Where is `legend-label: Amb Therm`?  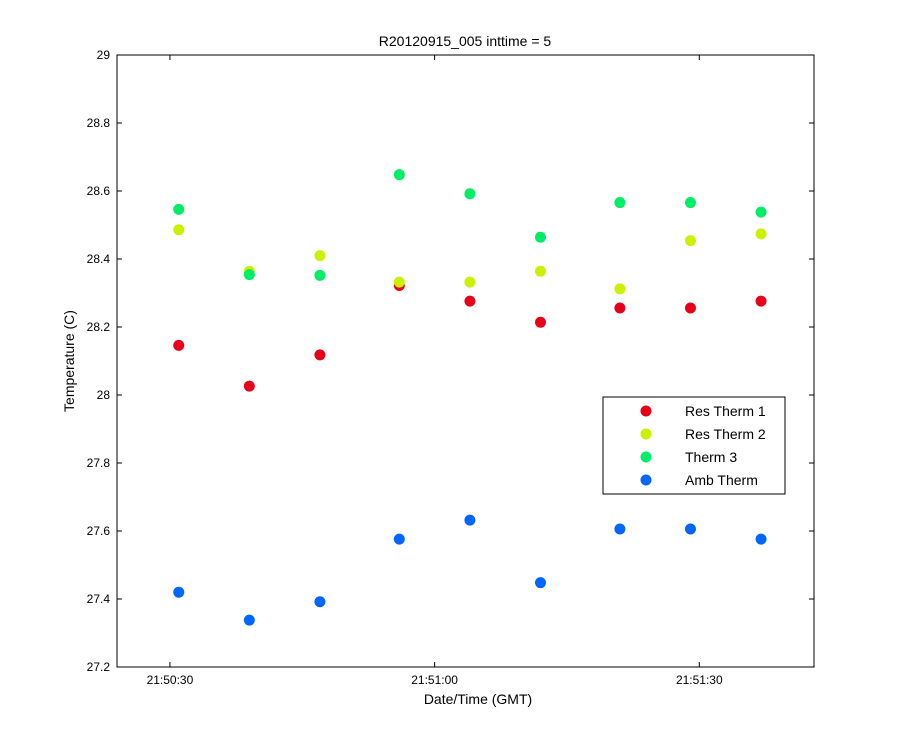
legend-label: Amb Therm is located at coordinates (721, 480).